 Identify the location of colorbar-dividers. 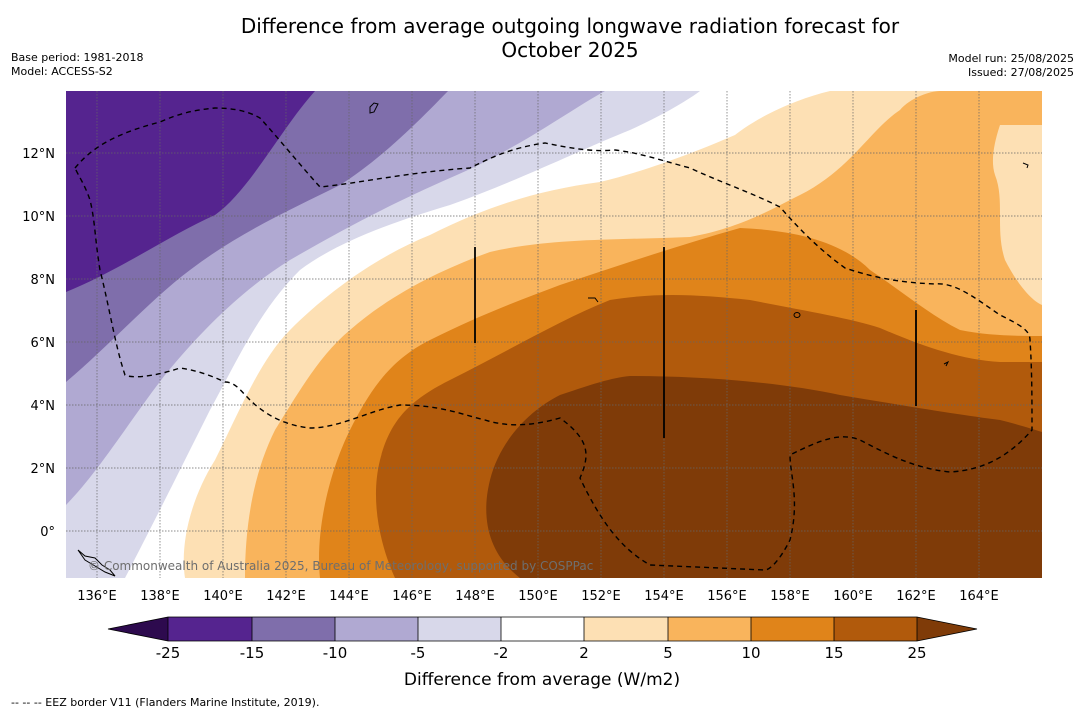
(542, 629).